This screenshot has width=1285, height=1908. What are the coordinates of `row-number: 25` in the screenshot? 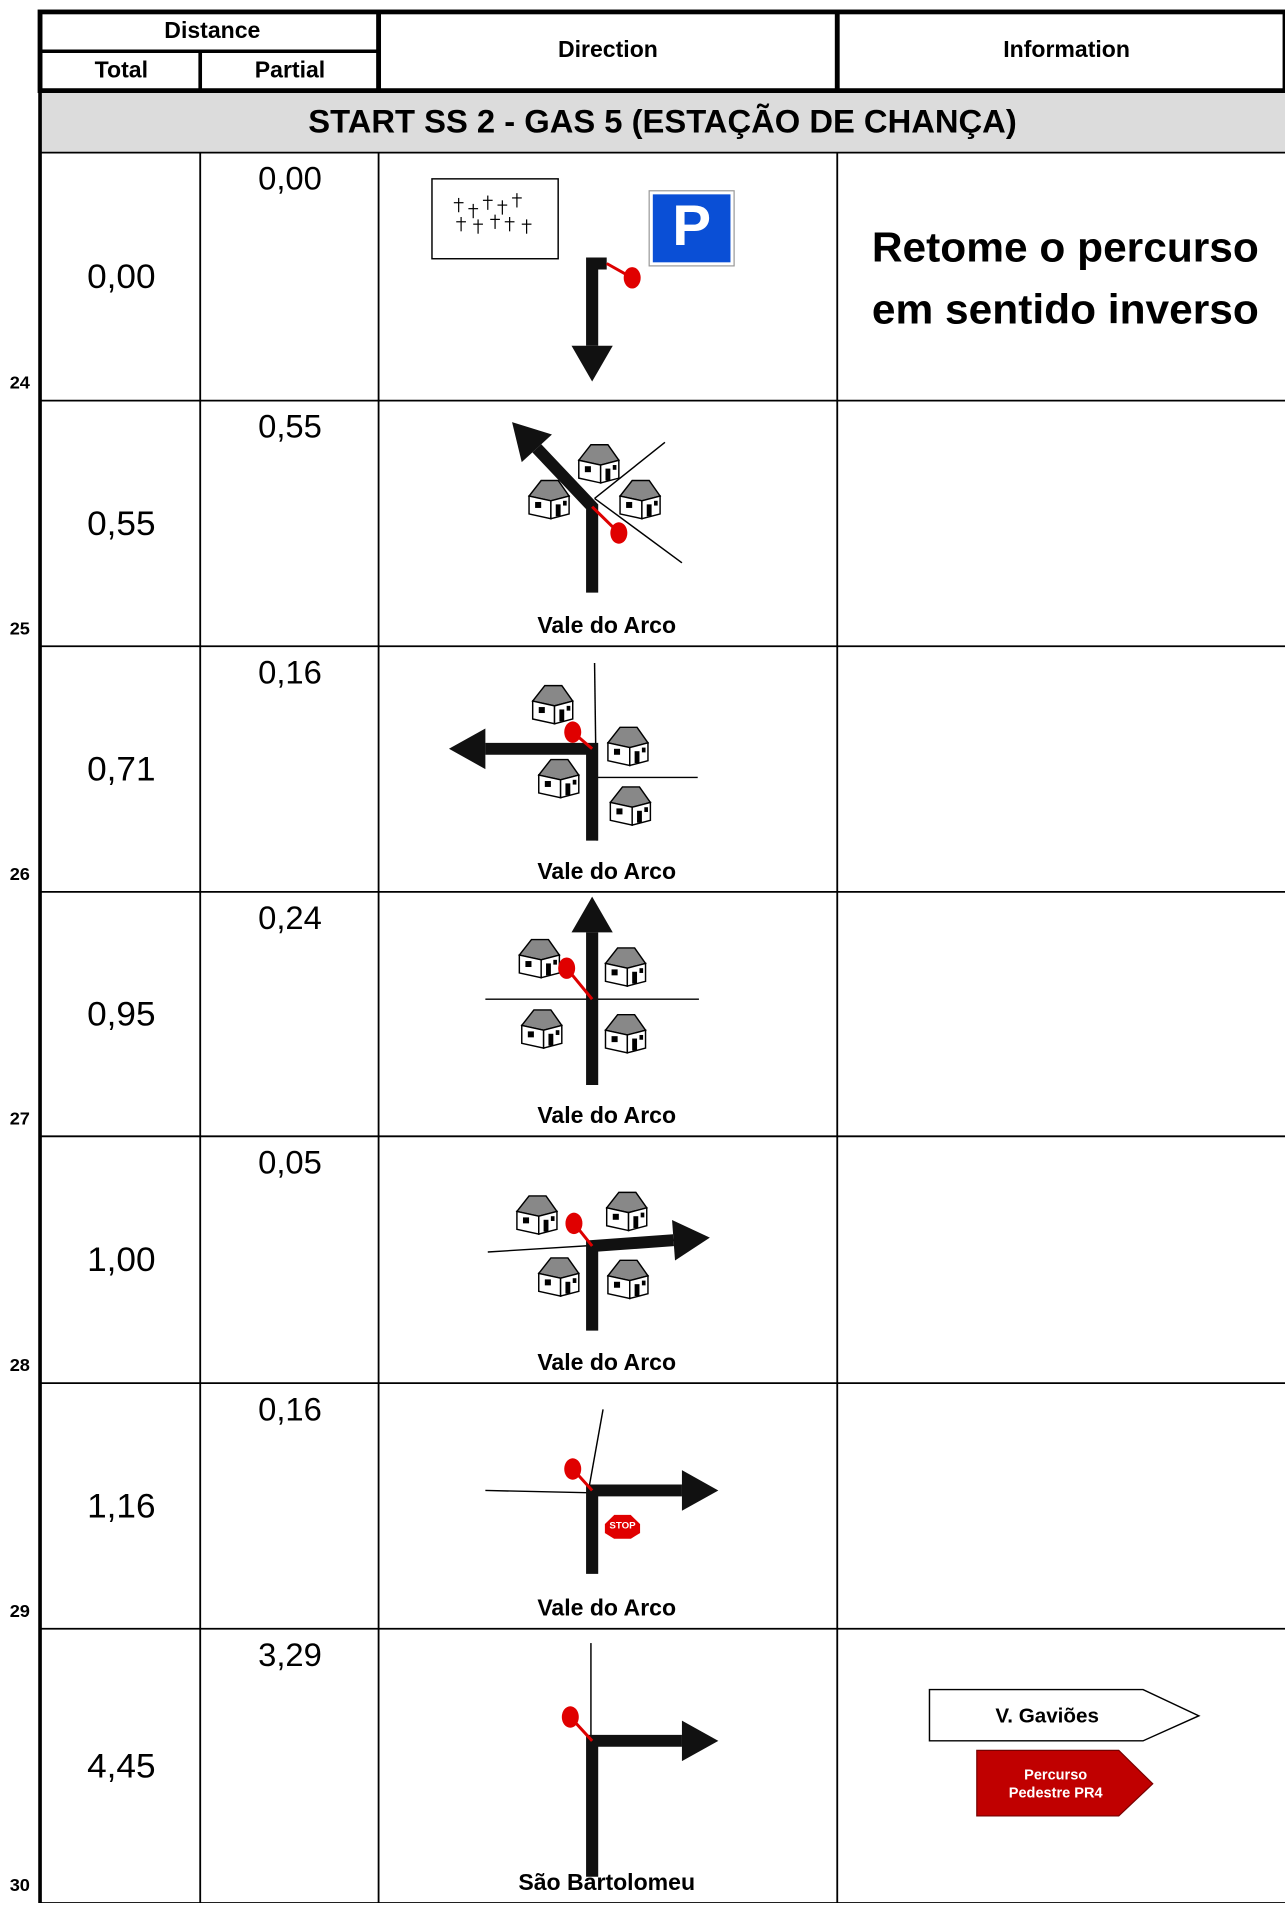 It's located at (20, 628).